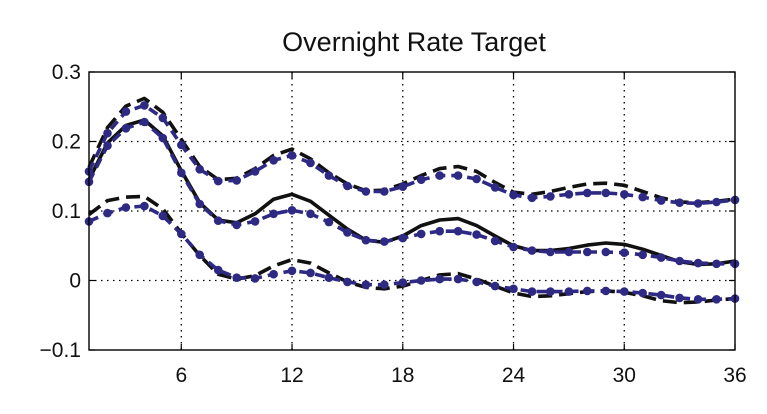 The height and width of the screenshot is (414, 767). I want to click on y-tick-label: 0.2, so click(66, 142).